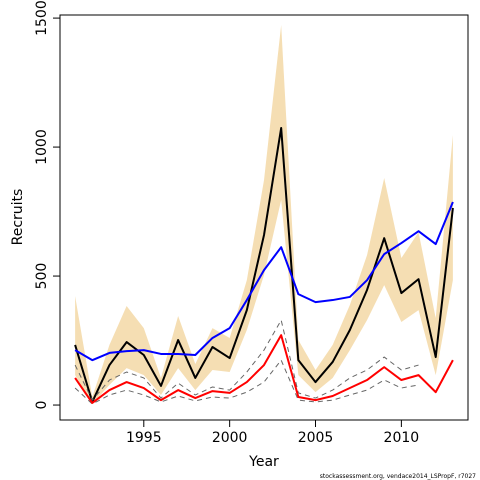 The width and height of the screenshot is (480, 480). Describe the element at coordinates (18, 217) in the screenshot. I see `y-axis-label: Recruits` at that location.